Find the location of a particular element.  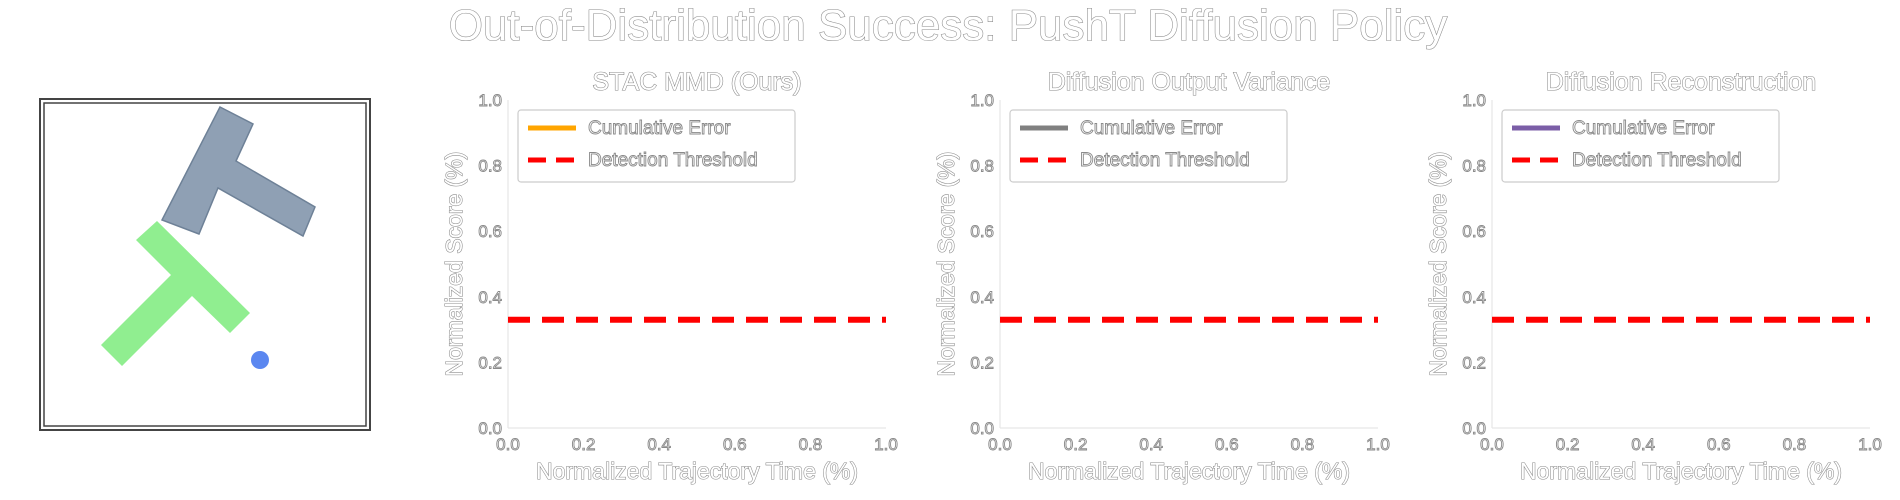

scene-panel is located at coordinates (205, 264).